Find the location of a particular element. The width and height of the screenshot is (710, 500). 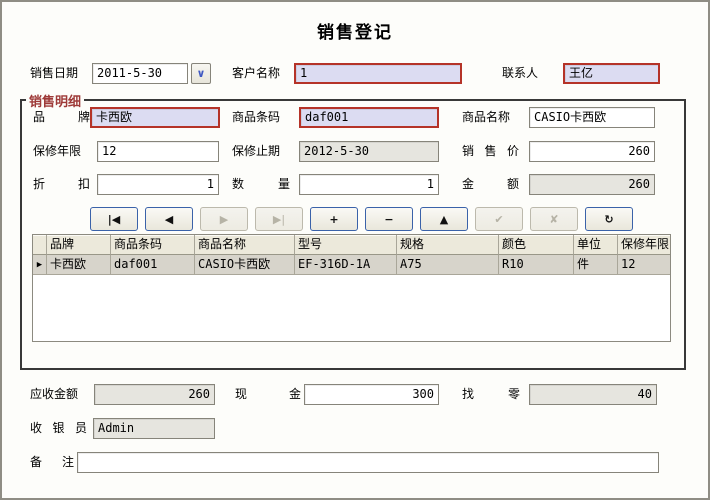

sale-price-input: 260 is located at coordinates (592, 151).